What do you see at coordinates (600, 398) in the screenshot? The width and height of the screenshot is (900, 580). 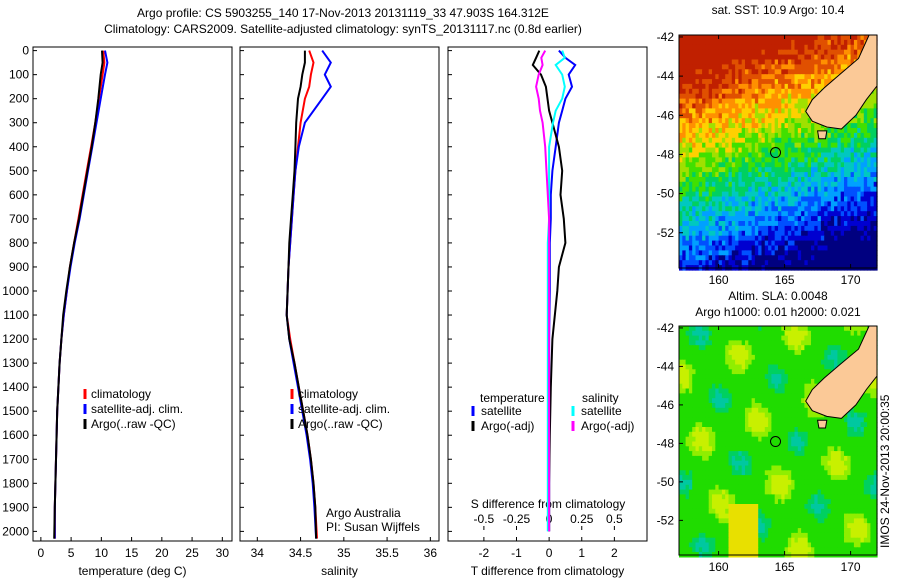 I see `legend-header-salinity: salinity` at bounding box center [600, 398].